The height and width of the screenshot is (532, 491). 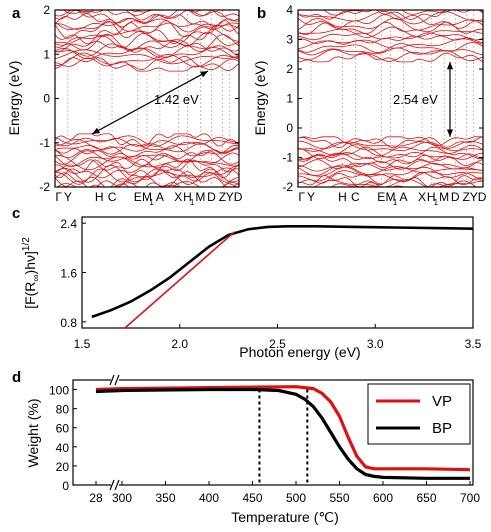 I want to click on panel-b-x-ticks: Γ Y H C E M1 A X H1 M D Z Y D, so click(x=392, y=198).